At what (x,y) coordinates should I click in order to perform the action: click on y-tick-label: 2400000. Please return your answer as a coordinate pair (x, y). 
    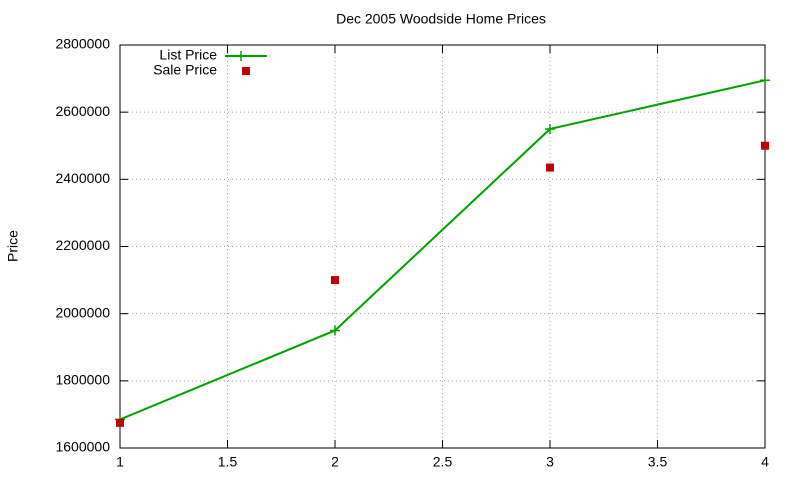
    Looking at the image, I should click on (82, 178).